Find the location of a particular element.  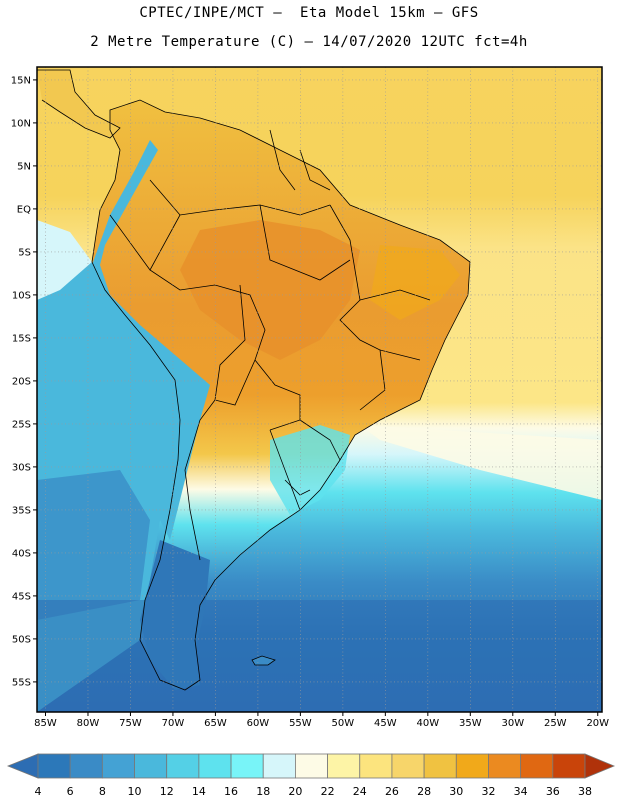

colorbar-tick-label: 26 is located at coordinates (392, 791).